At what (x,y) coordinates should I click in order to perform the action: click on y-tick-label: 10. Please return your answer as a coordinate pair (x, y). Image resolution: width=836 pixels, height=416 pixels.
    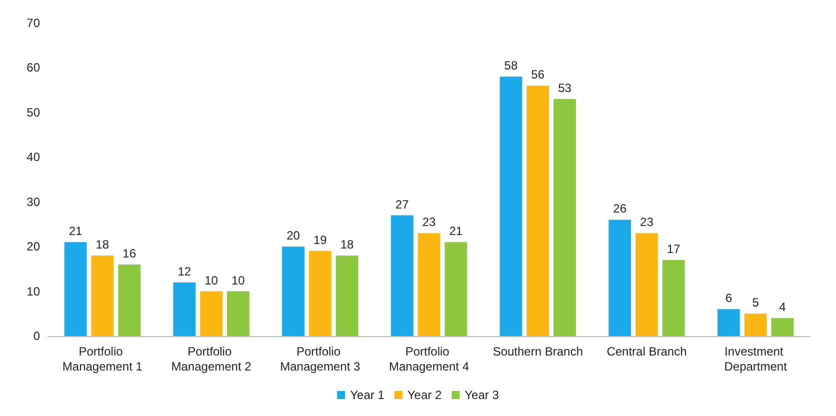
    Looking at the image, I should click on (33, 291).